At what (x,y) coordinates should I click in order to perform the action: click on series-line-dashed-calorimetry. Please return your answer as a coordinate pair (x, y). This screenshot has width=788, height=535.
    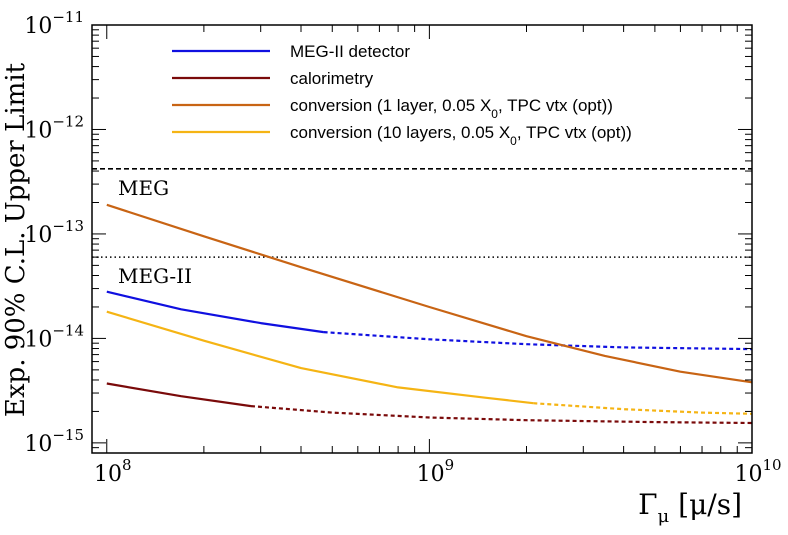
    Looking at the image, I should click on (501, 415).